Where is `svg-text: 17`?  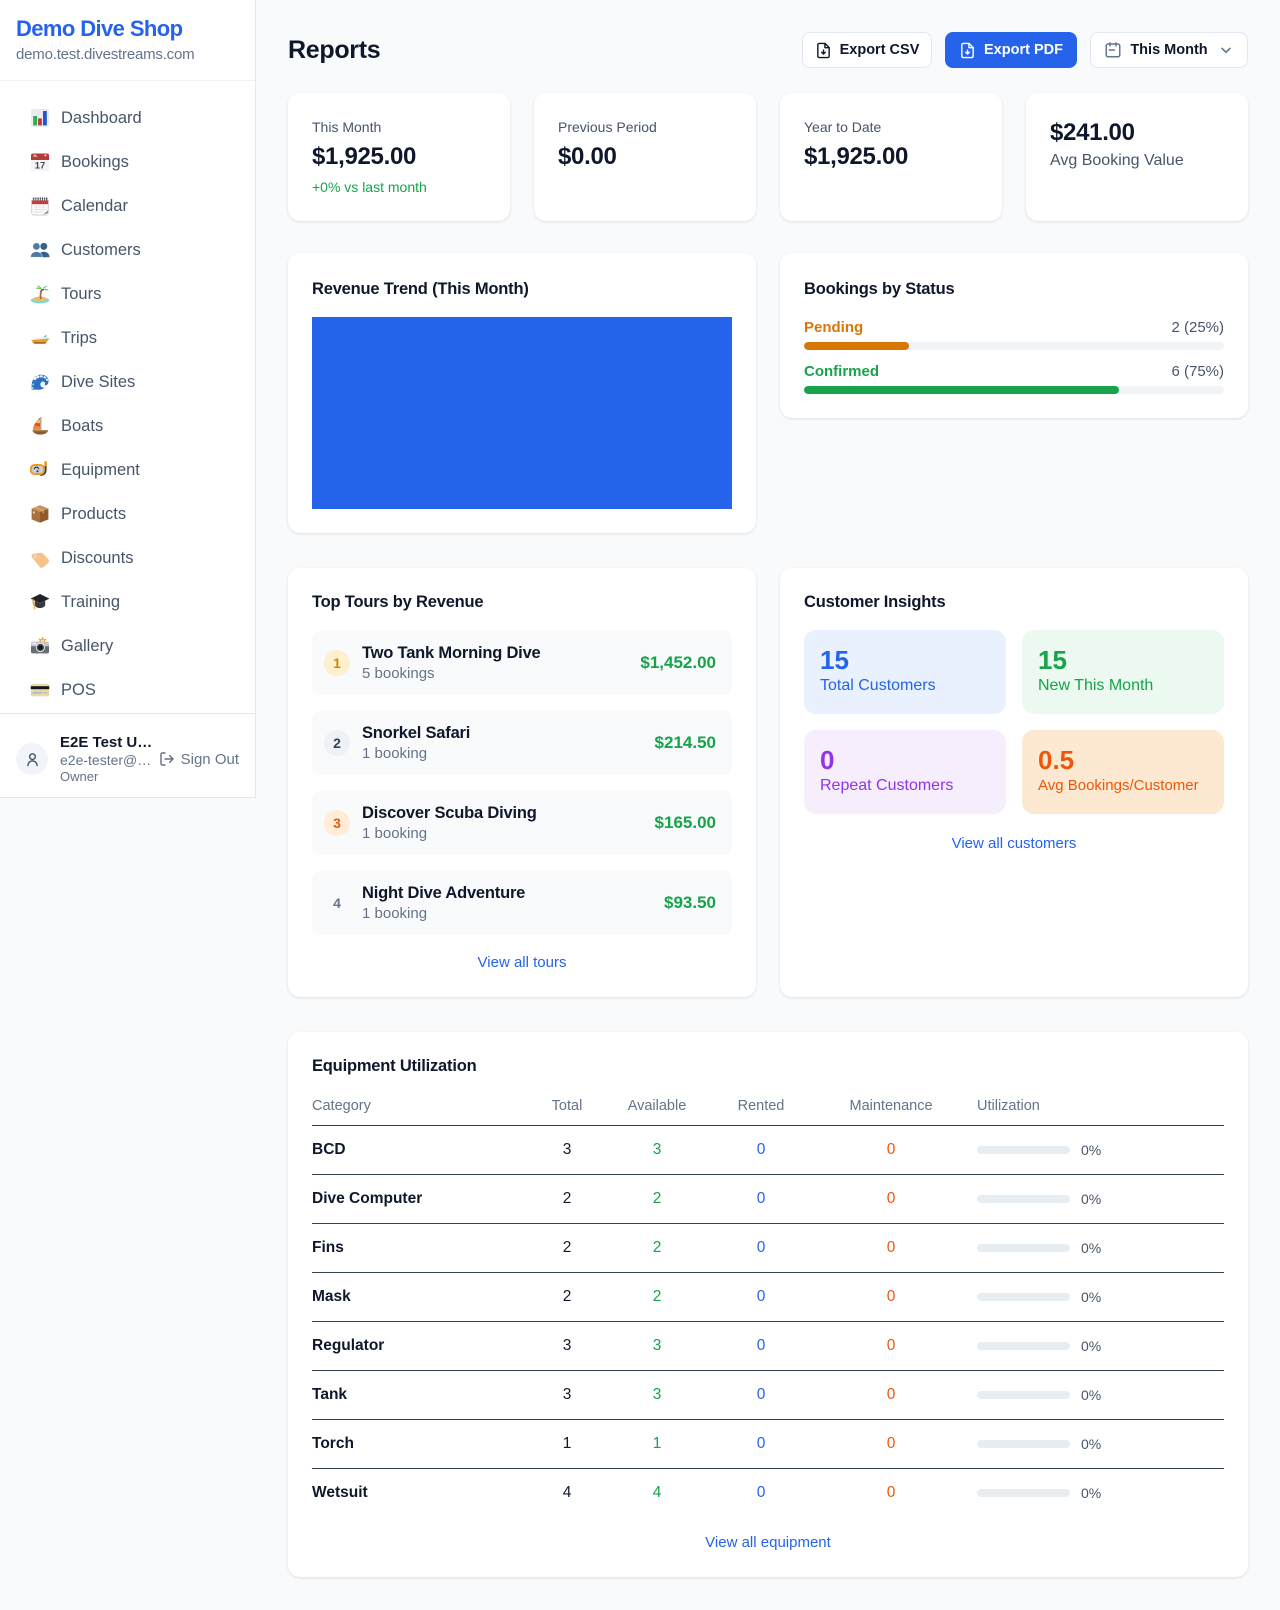
svg-text: 17 is located at coordinates (40, 164).